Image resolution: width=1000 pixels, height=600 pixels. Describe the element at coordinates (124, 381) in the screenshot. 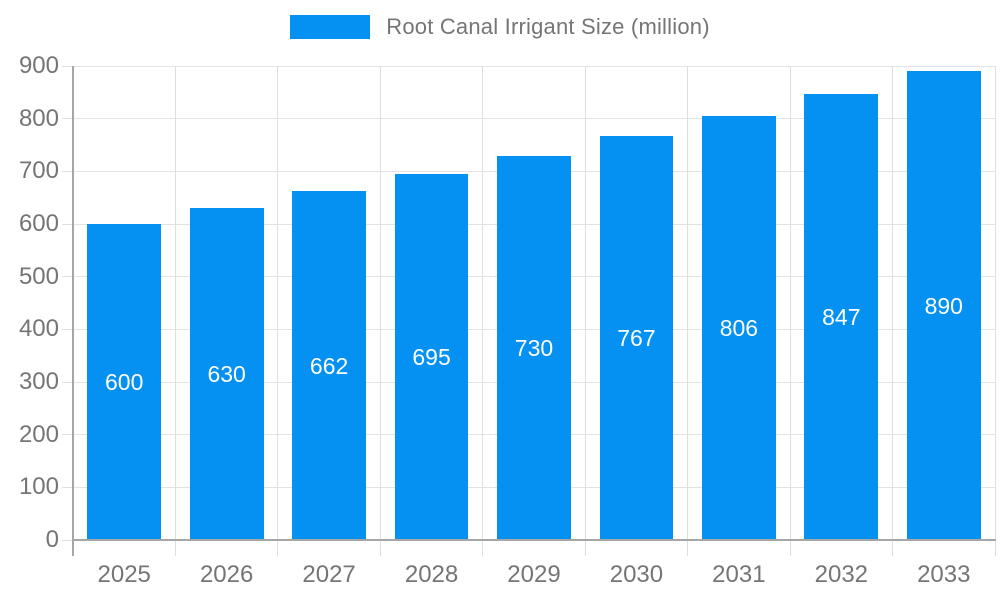

I see `bar-2025` at that location.